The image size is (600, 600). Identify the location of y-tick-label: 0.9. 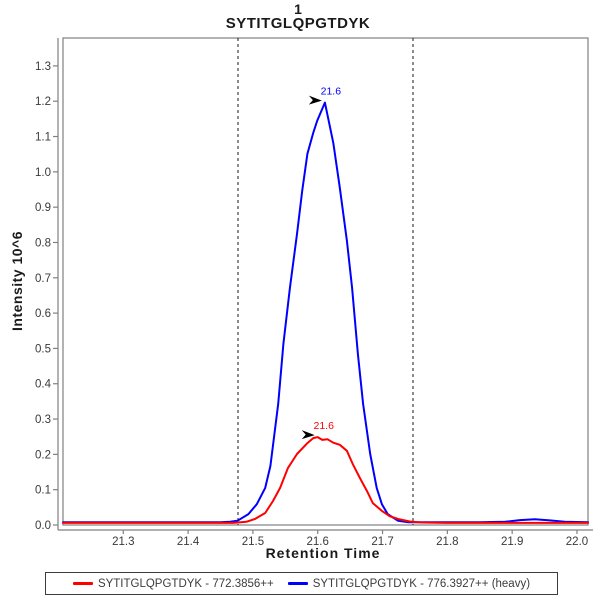
(43, 208).